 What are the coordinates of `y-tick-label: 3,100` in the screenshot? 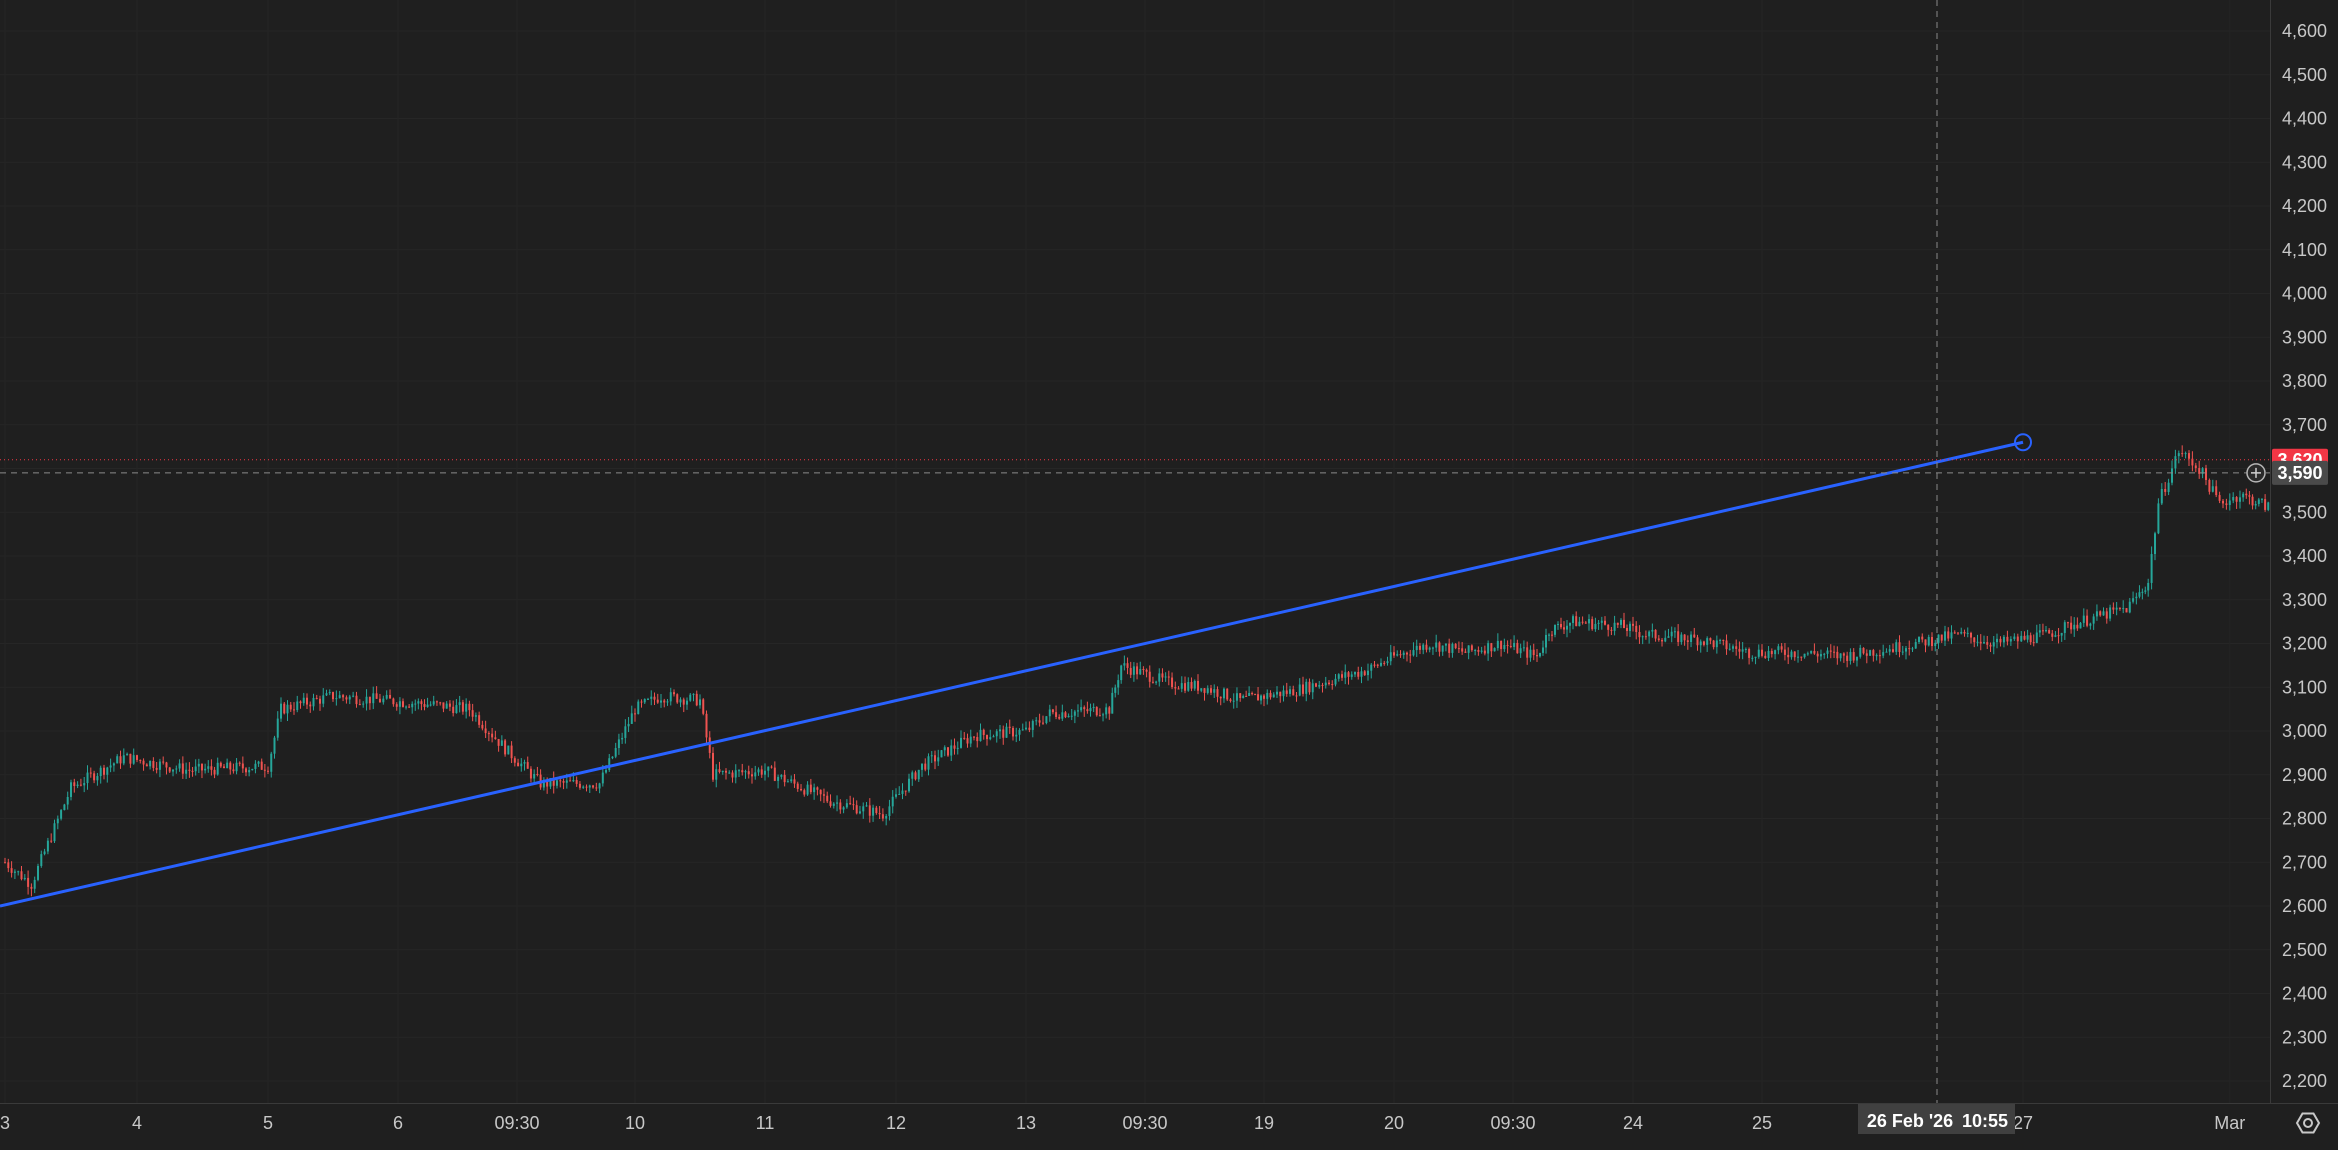 It's located at (2304, 687).